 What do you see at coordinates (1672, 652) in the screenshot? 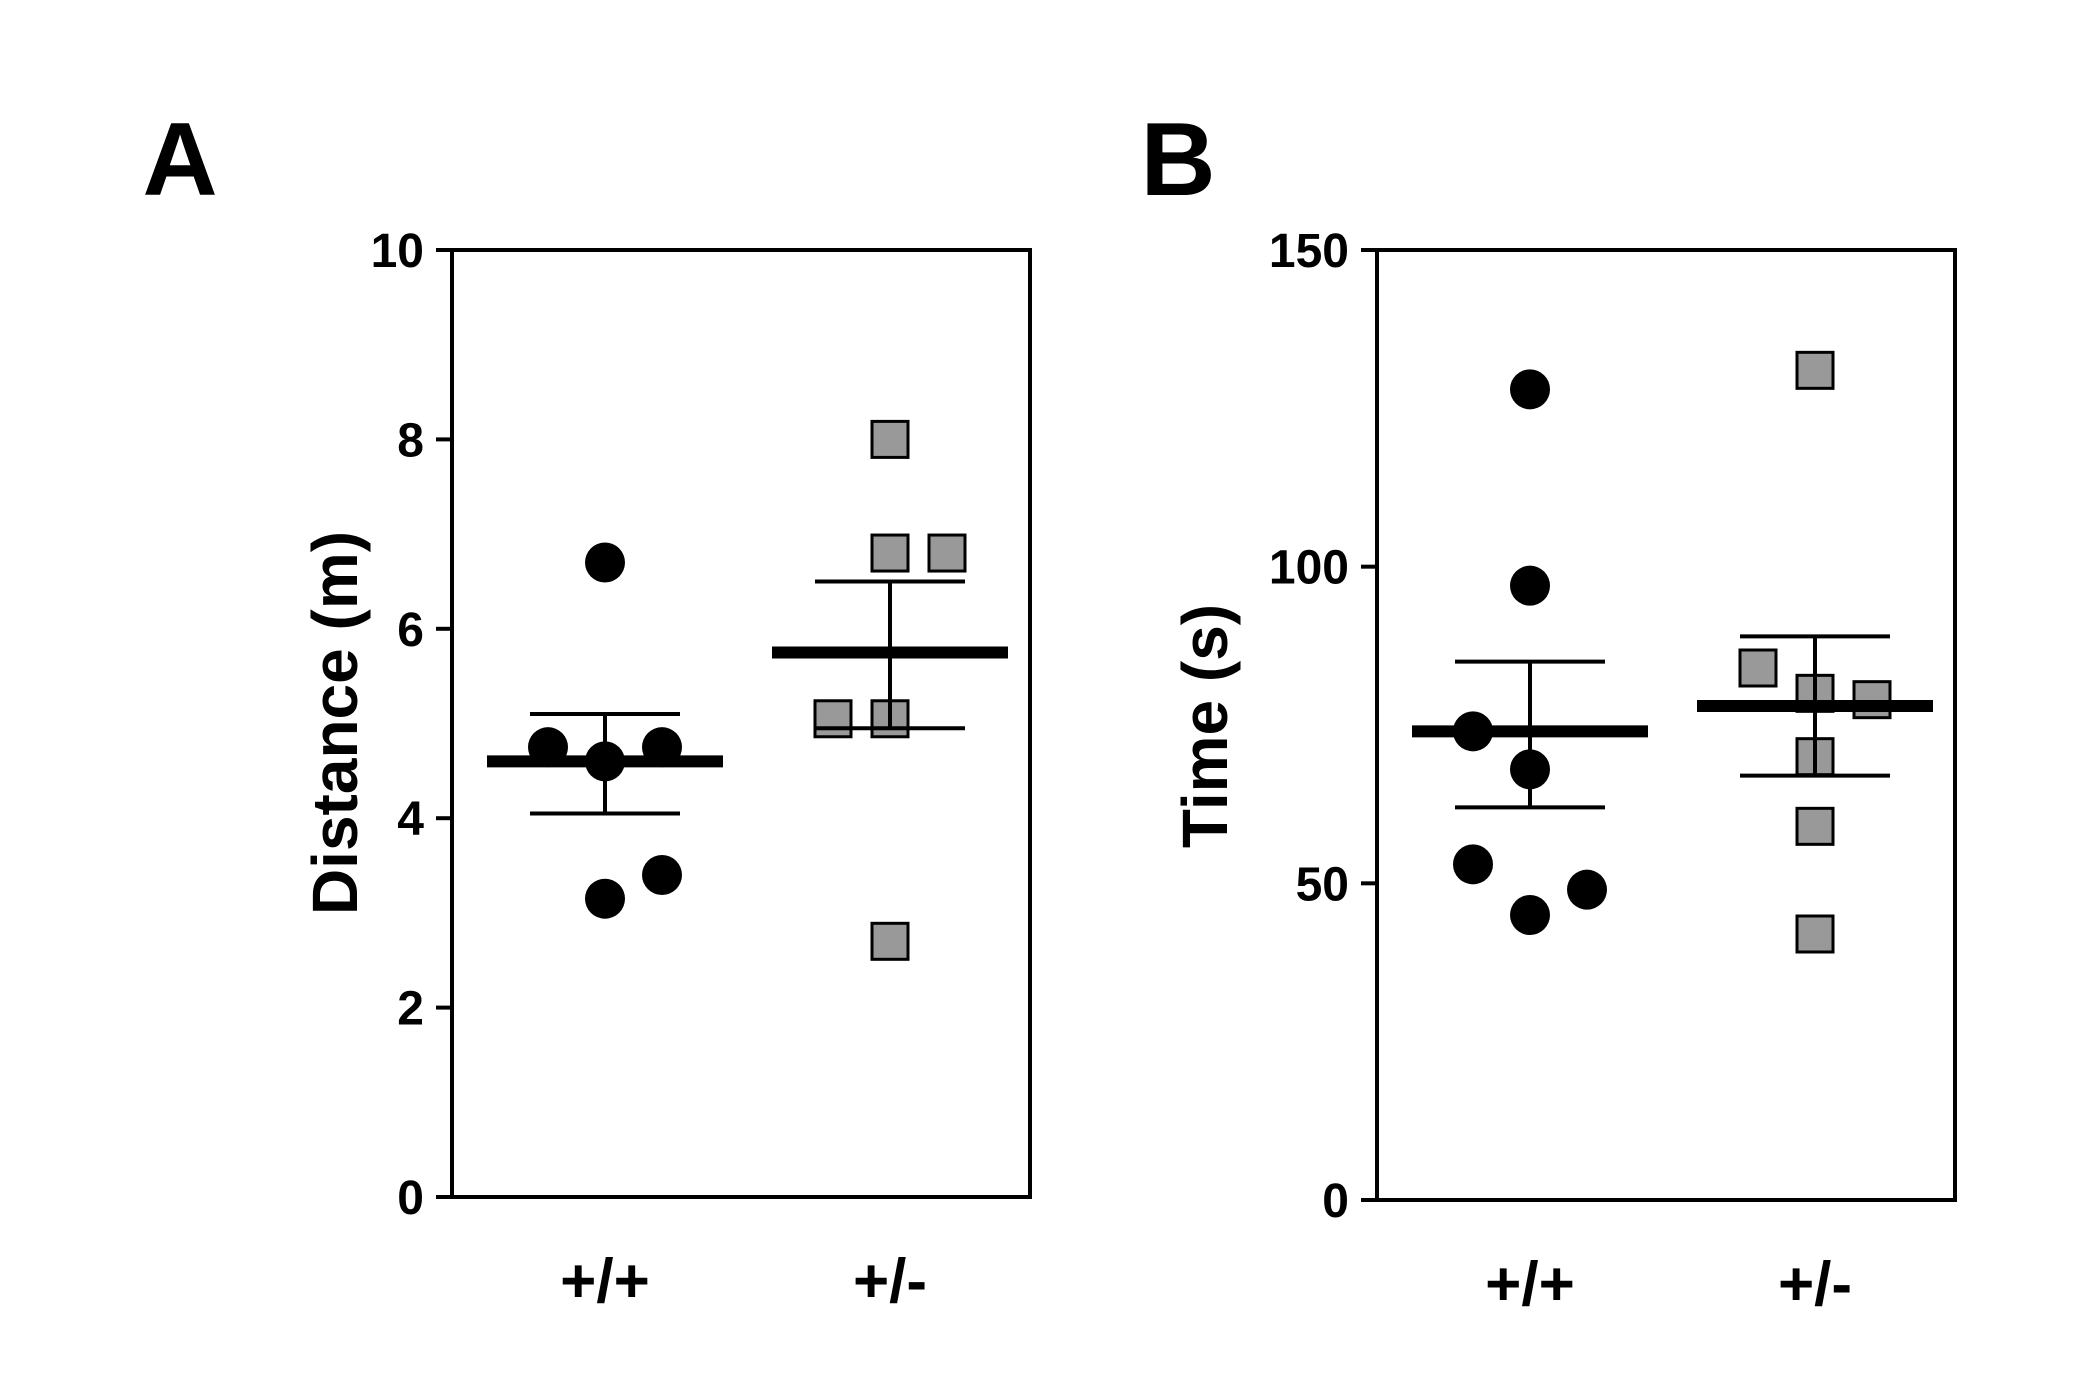
I see `panel-b-marks` at bounding box center [1672, 652].